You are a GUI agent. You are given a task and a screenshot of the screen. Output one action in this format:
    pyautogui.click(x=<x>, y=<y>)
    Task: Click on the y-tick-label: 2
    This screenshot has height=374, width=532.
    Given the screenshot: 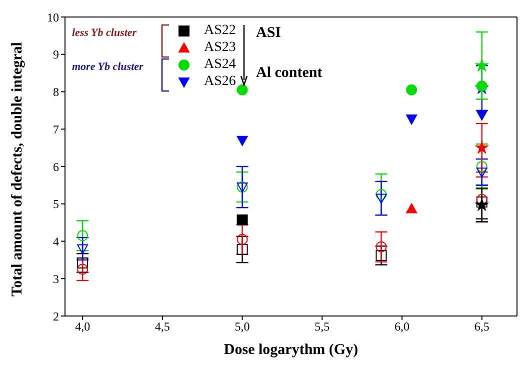 What is the action you would take?
    pyautogui.click(x=56, y=316)
    